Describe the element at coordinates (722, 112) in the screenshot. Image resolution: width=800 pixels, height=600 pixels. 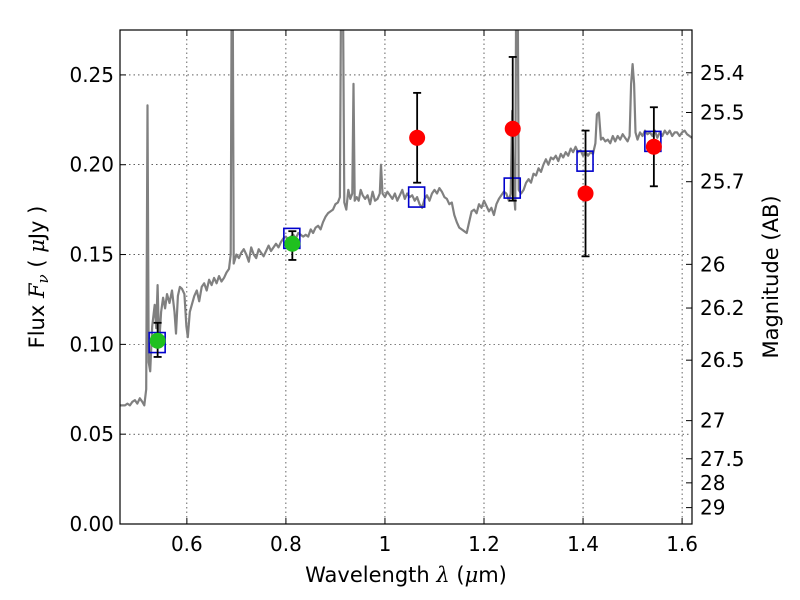
I see `mag-tick-label: 25.5` at that location.